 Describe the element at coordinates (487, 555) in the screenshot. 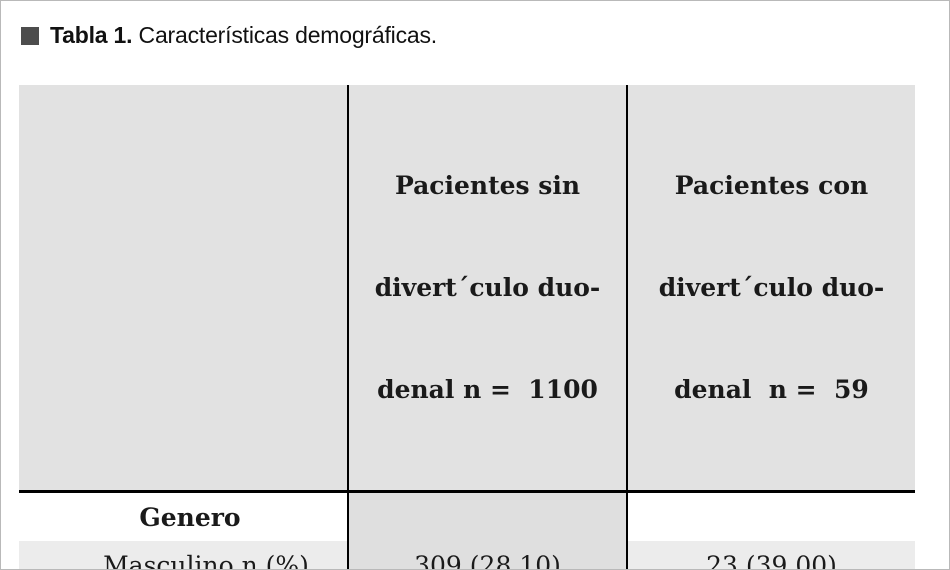

I see `cell-value: 309 (28.10)` at that location.